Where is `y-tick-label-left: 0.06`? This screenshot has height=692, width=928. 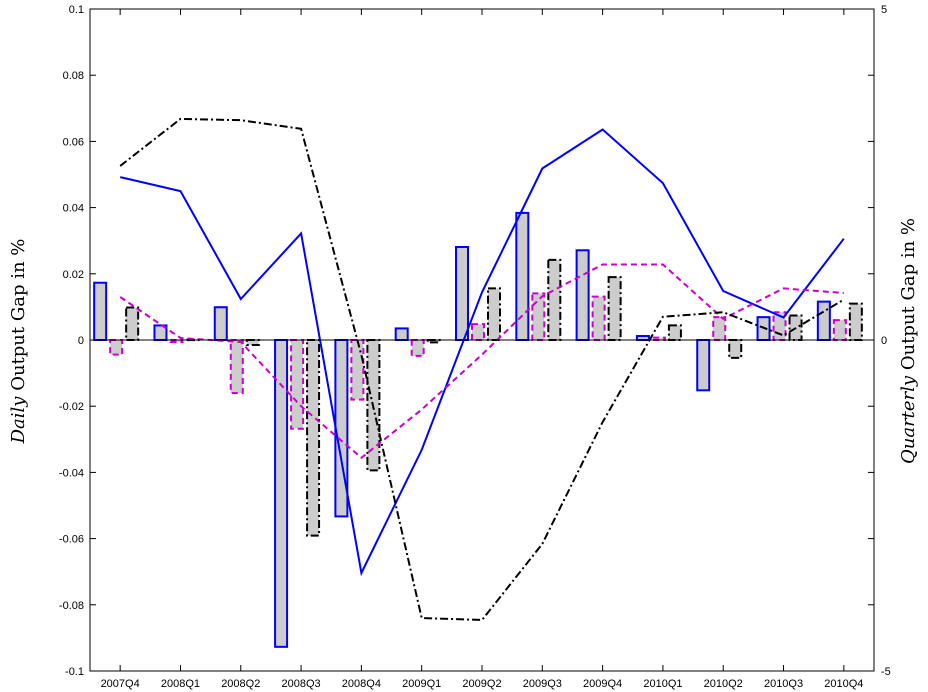
y-tick-label-left: 0.06 is located at coordinates (73, 142).